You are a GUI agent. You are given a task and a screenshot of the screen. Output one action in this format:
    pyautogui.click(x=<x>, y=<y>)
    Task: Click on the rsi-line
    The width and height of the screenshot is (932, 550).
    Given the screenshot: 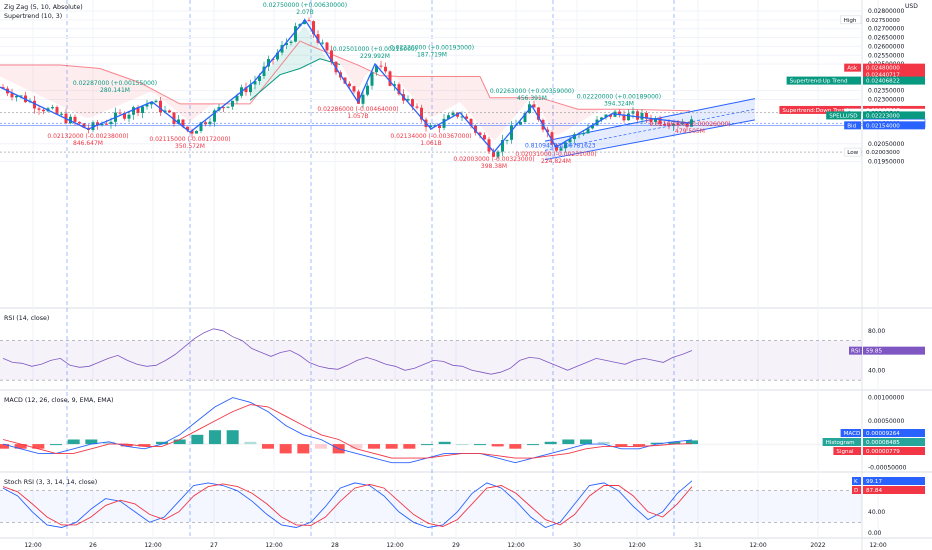 What is the action you would take?
    pyautogui.click(x=347, y=351)
    